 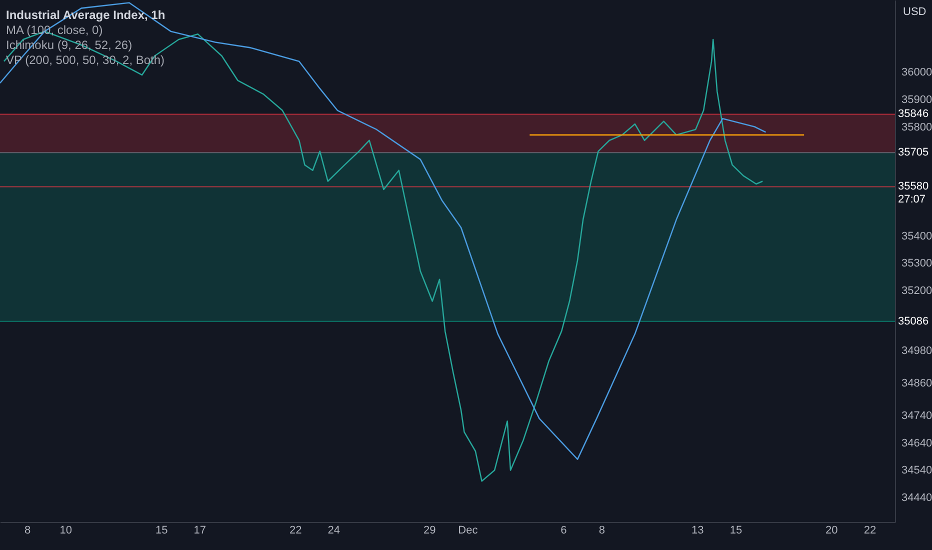 What do you see at coordinates (913, 321) in the screenshot?
I see `ref-line-label: 35086` at bounding box center [913, 321].